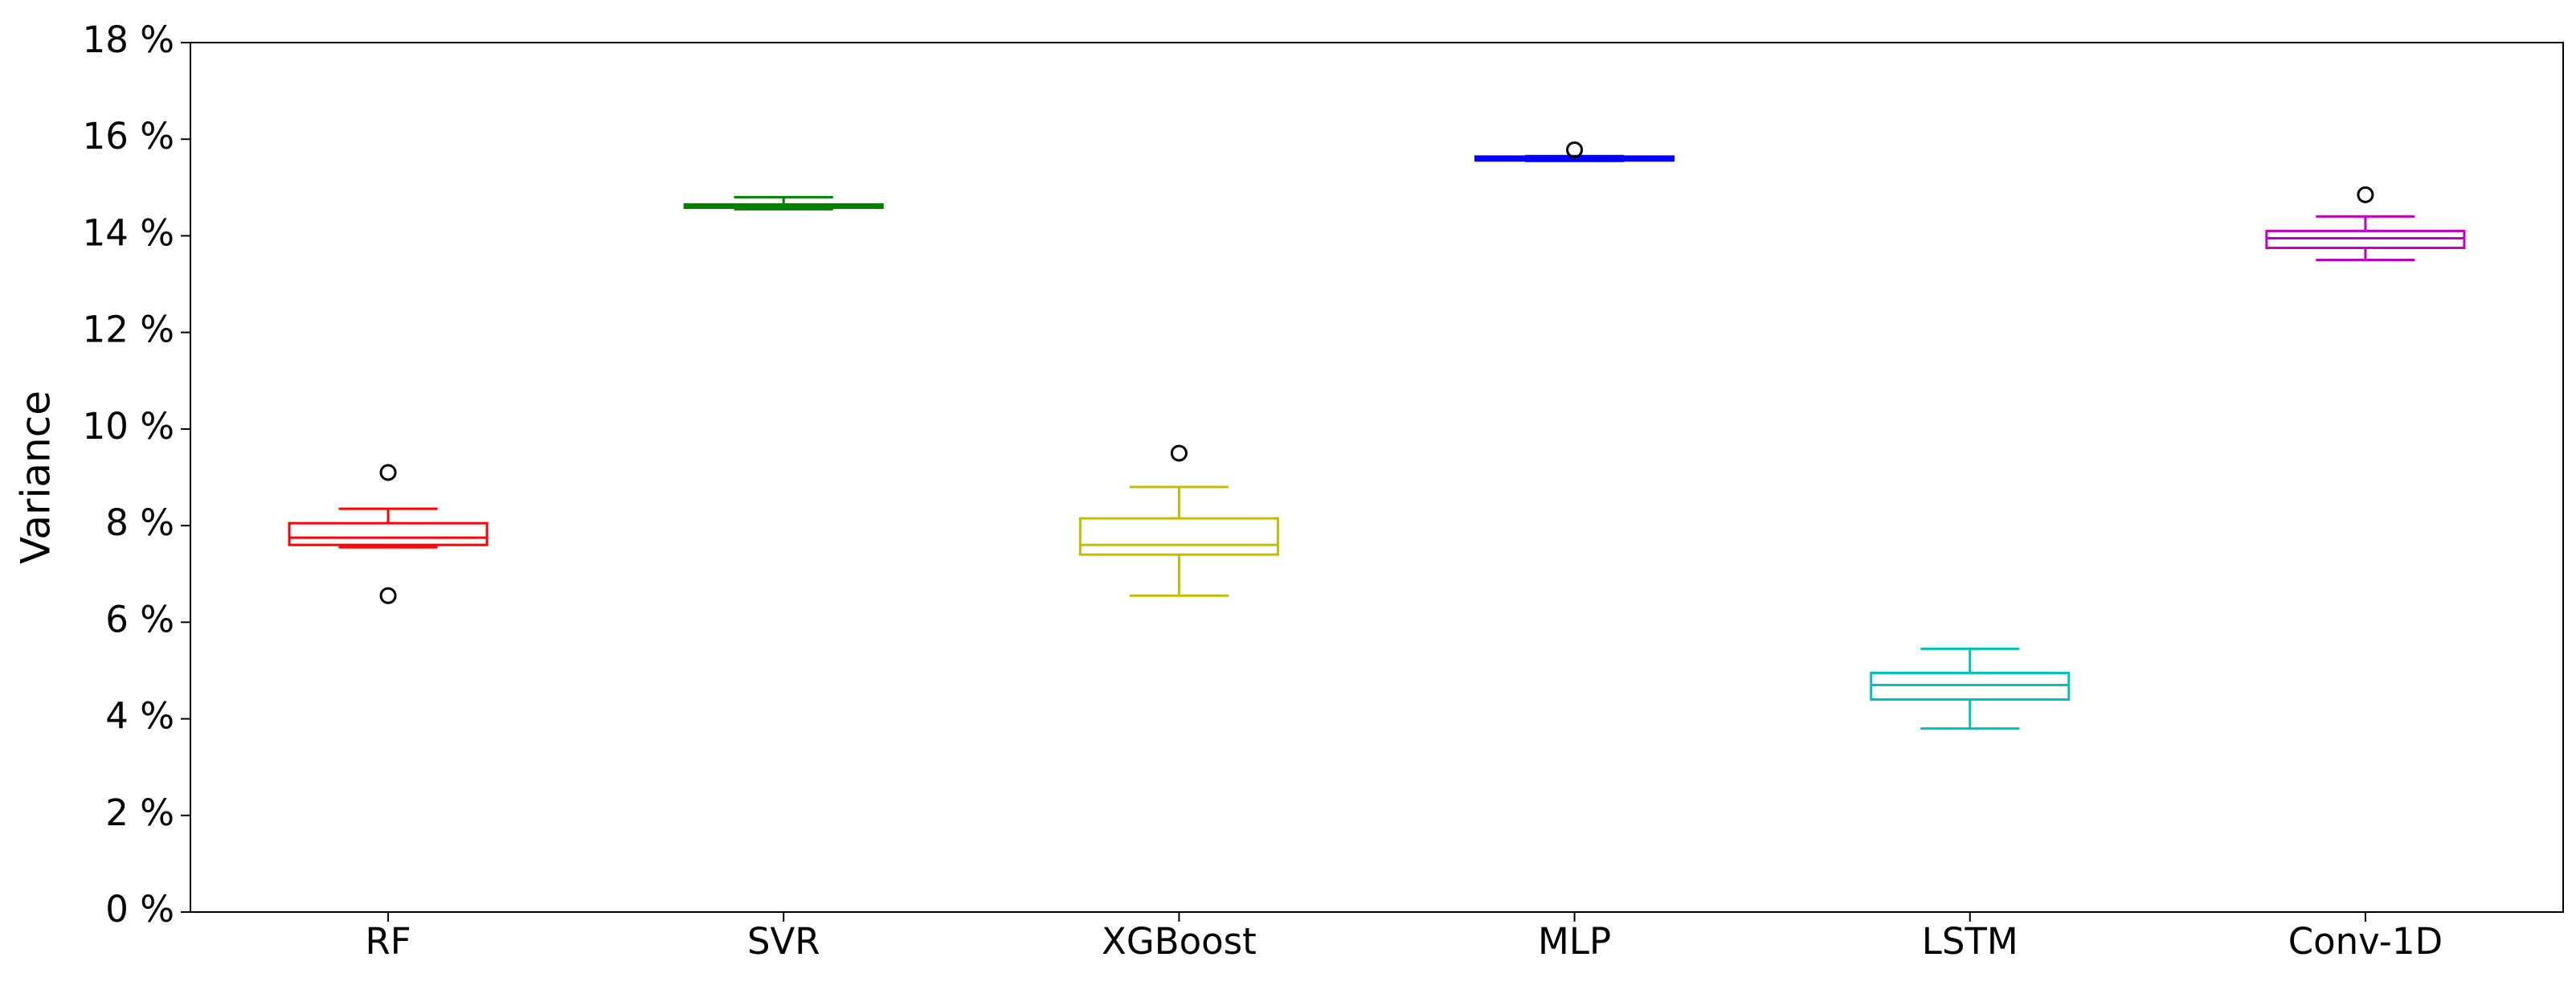 This screenshot has width=2576, height=994. Describe the element at coordinates (1179, 941) in the screenshot. I see `x-tick-label: XGBoost` at that location.